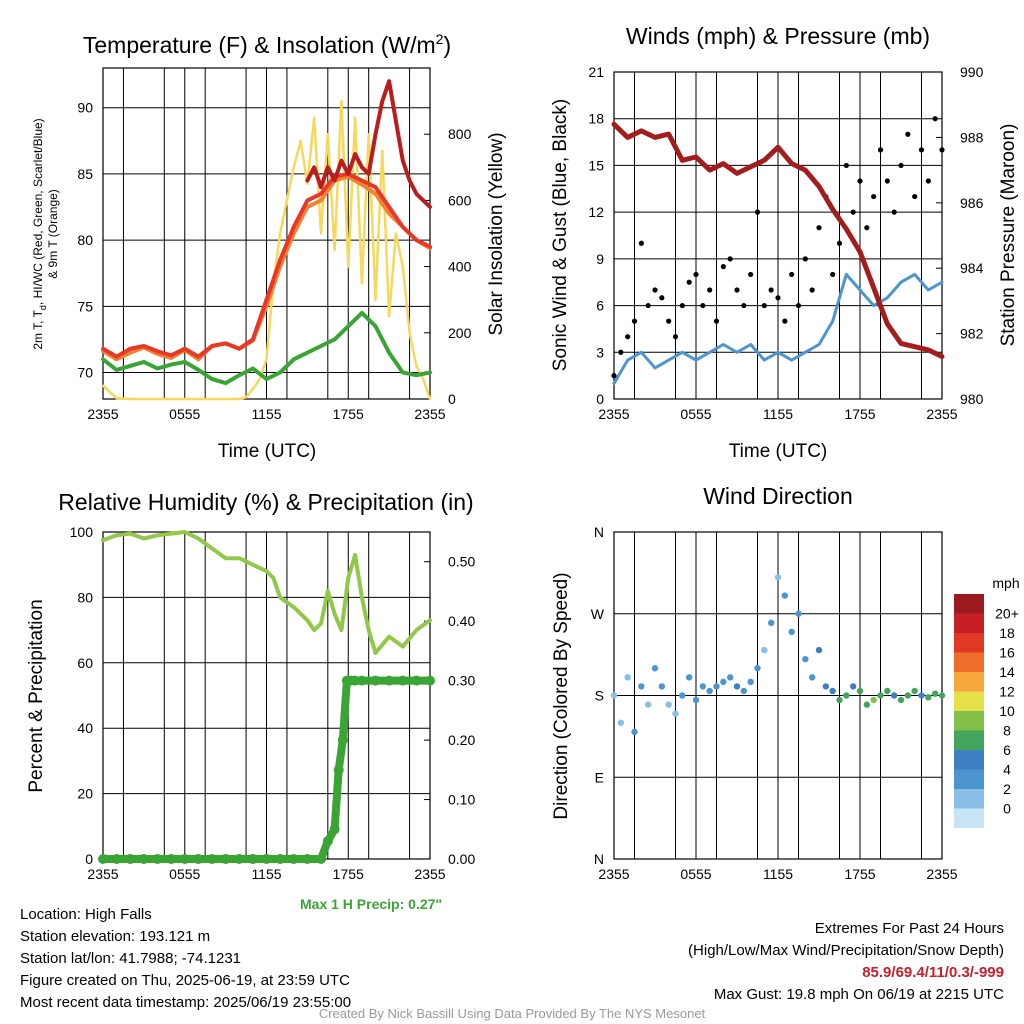 This screenshot has width=1024, height=1024. I want to click on rh-chart-ytick-label: 80, so click(85, 597).